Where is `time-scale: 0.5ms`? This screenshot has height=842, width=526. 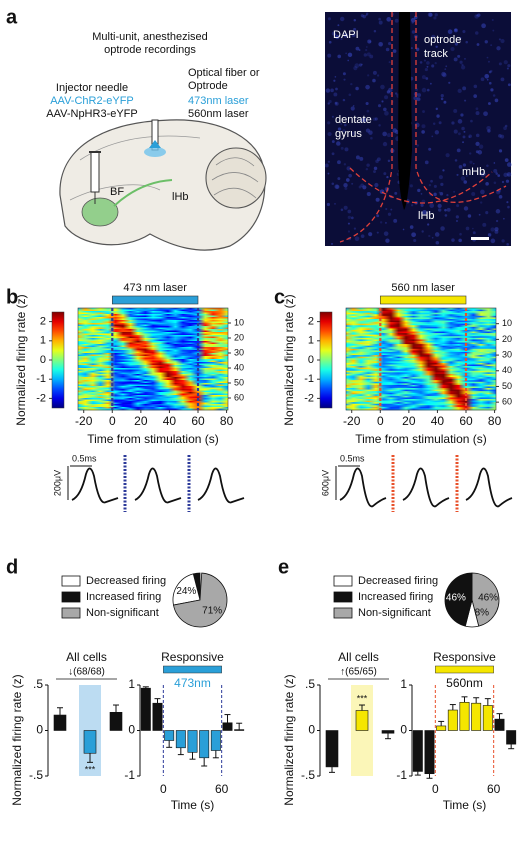 time-scale: 0.5ms is located at coordinates (84, 458).